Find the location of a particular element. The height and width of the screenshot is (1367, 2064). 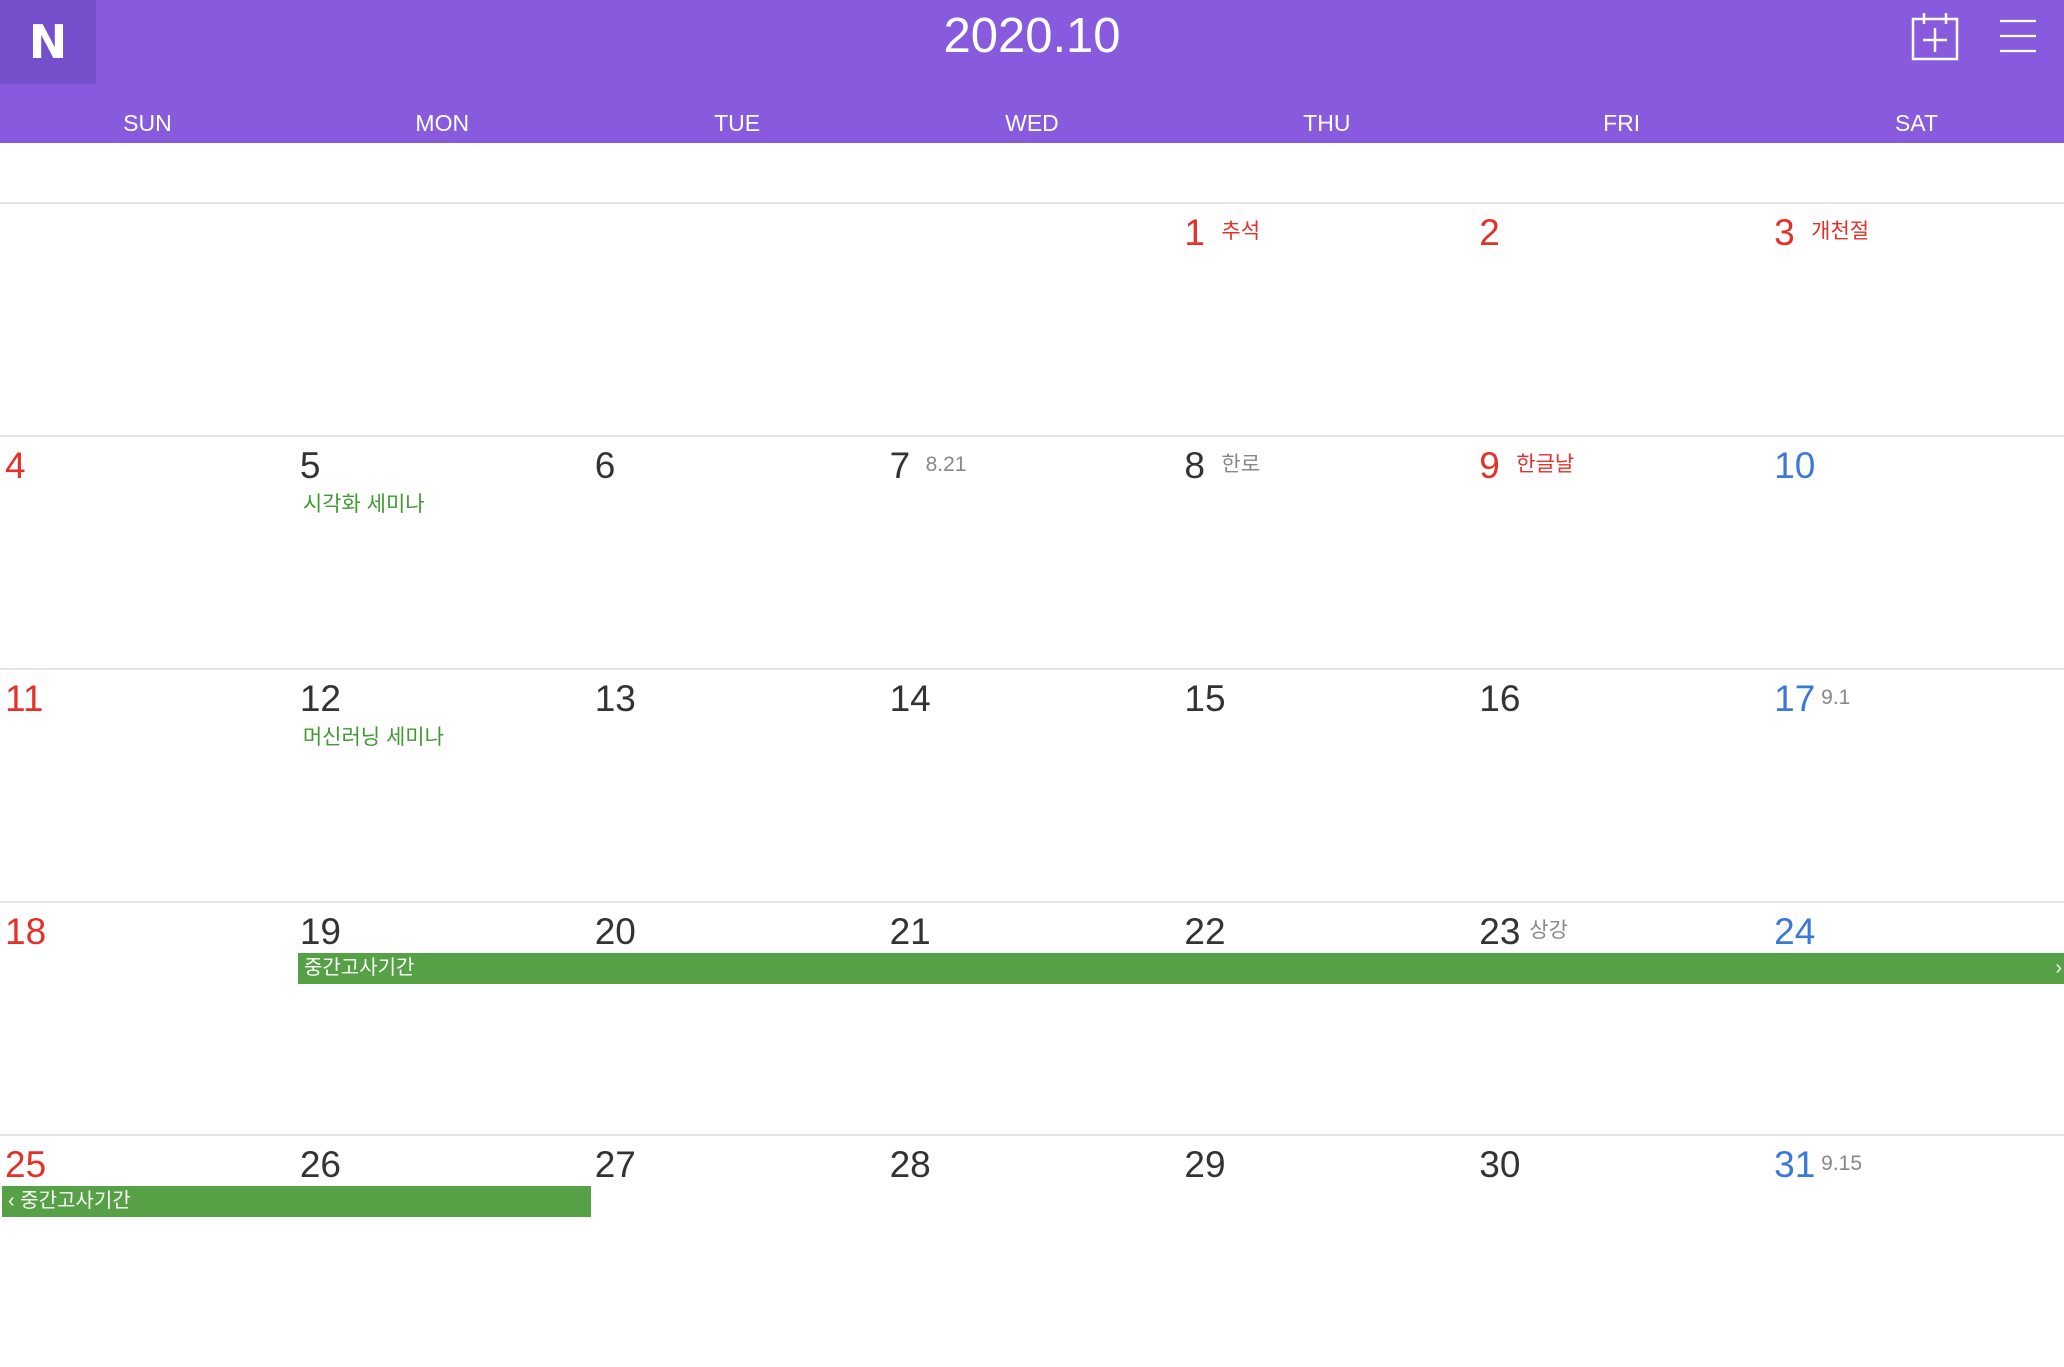

weekday-thu: THU is located at coordinates (1327, 123).